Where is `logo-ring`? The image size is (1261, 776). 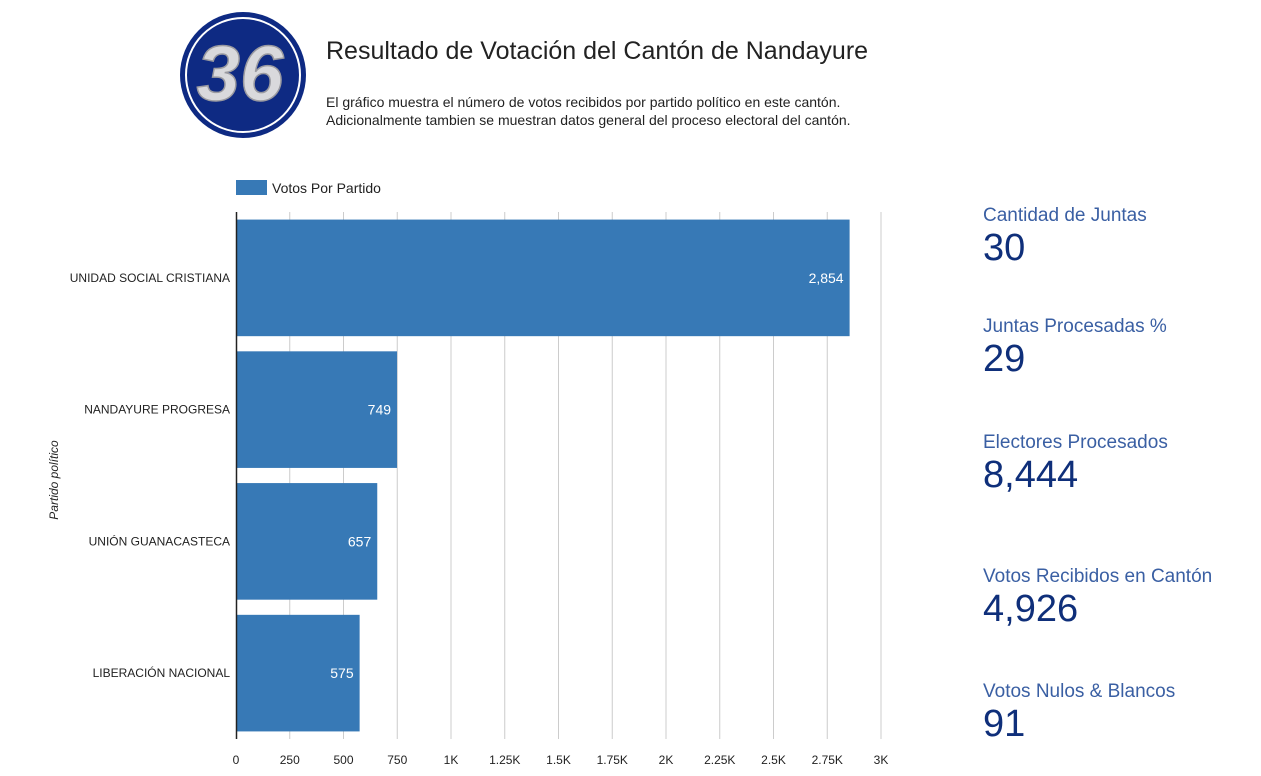
logo-ring is located at coordinates (243, 75).